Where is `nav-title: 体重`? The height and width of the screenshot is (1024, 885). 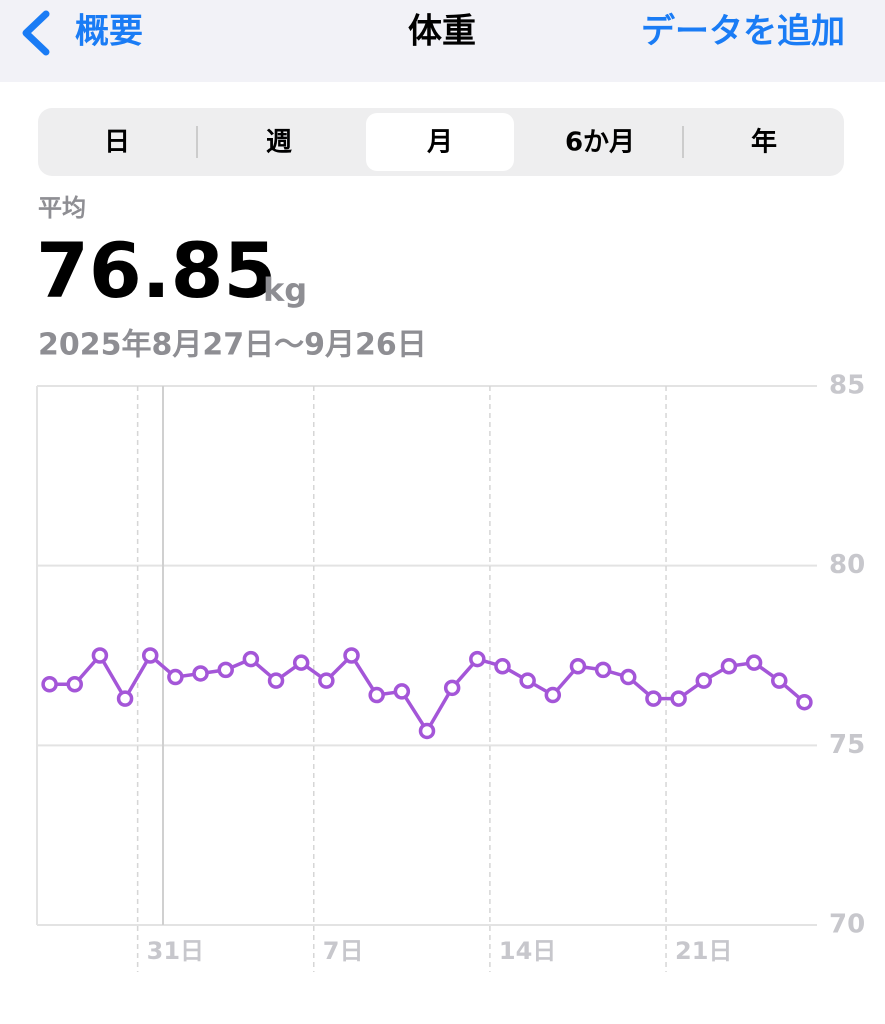 nav-title: 体重 is located at coordinates (442, 32).